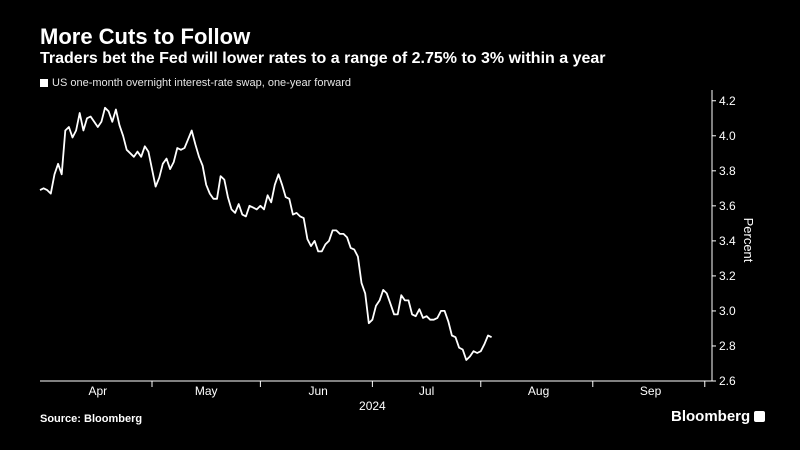  I want to click on y-tick-label: 4.0, so click(727, 136).